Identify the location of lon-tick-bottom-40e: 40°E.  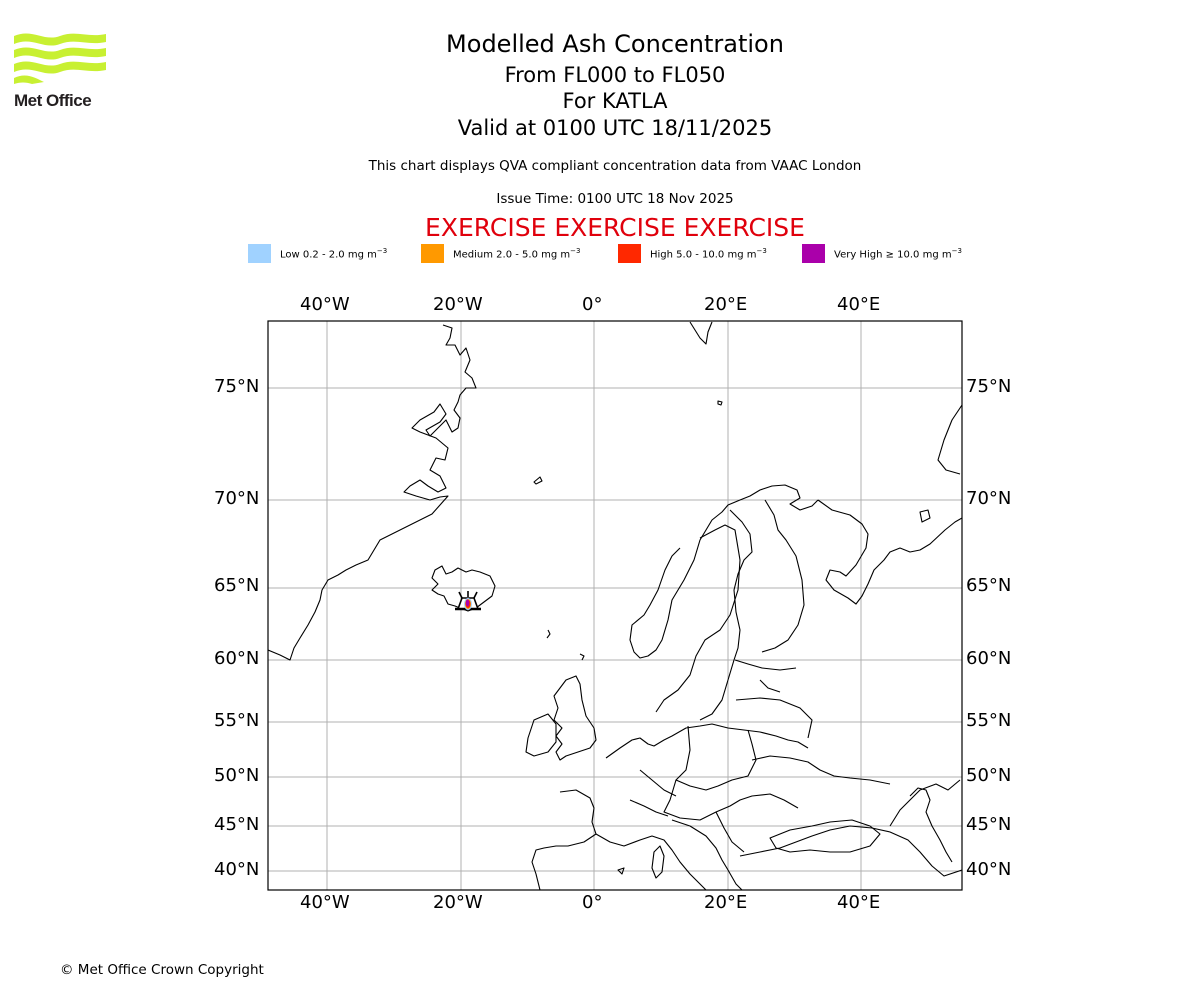
(859, 902).